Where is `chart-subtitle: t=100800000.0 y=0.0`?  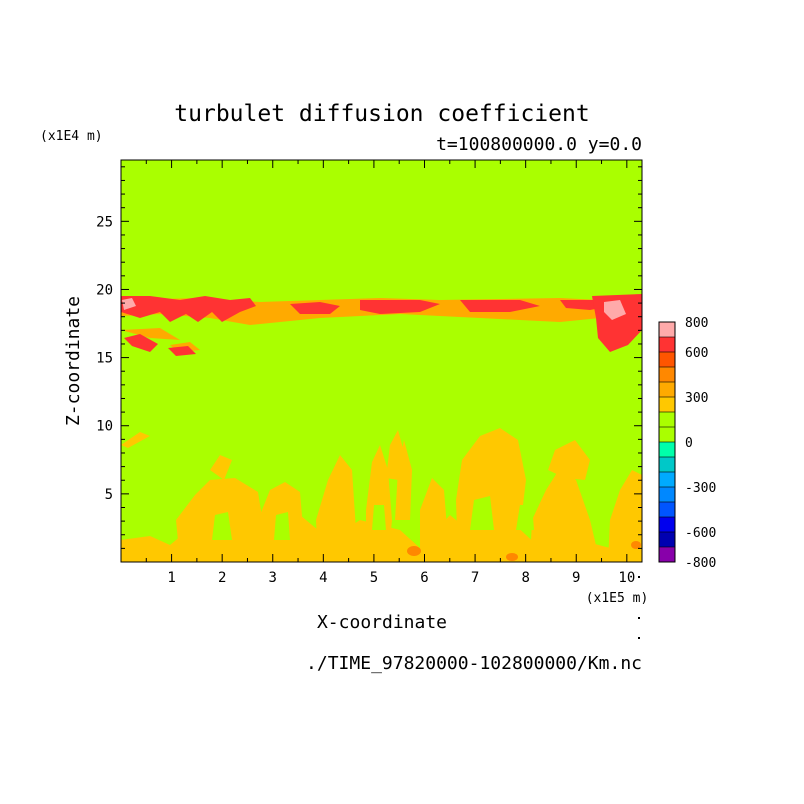 chart-subtitle: t=100800000.0 y=0.0 is located at coordinates (539, 144).